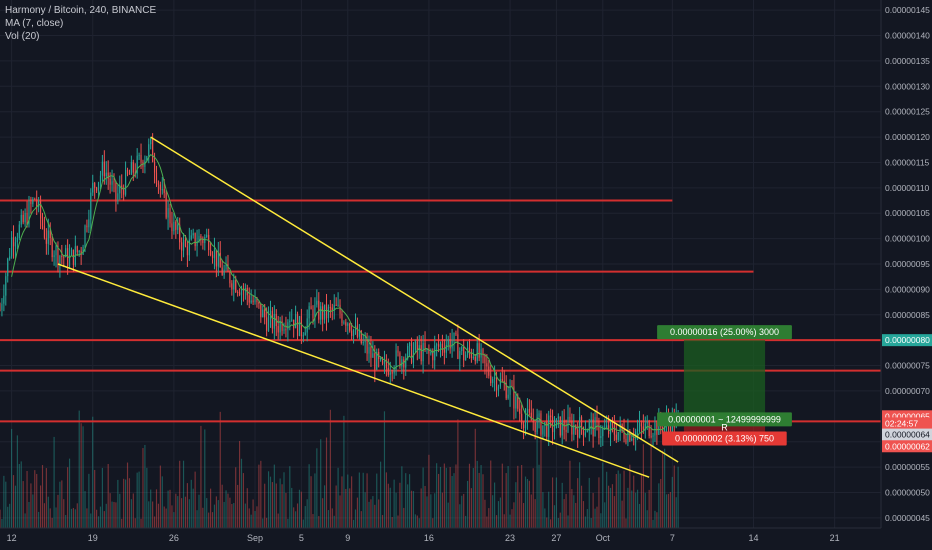  I want to click on stop-label: 0.00000002 (3.13%) 750, so click(724, 439).